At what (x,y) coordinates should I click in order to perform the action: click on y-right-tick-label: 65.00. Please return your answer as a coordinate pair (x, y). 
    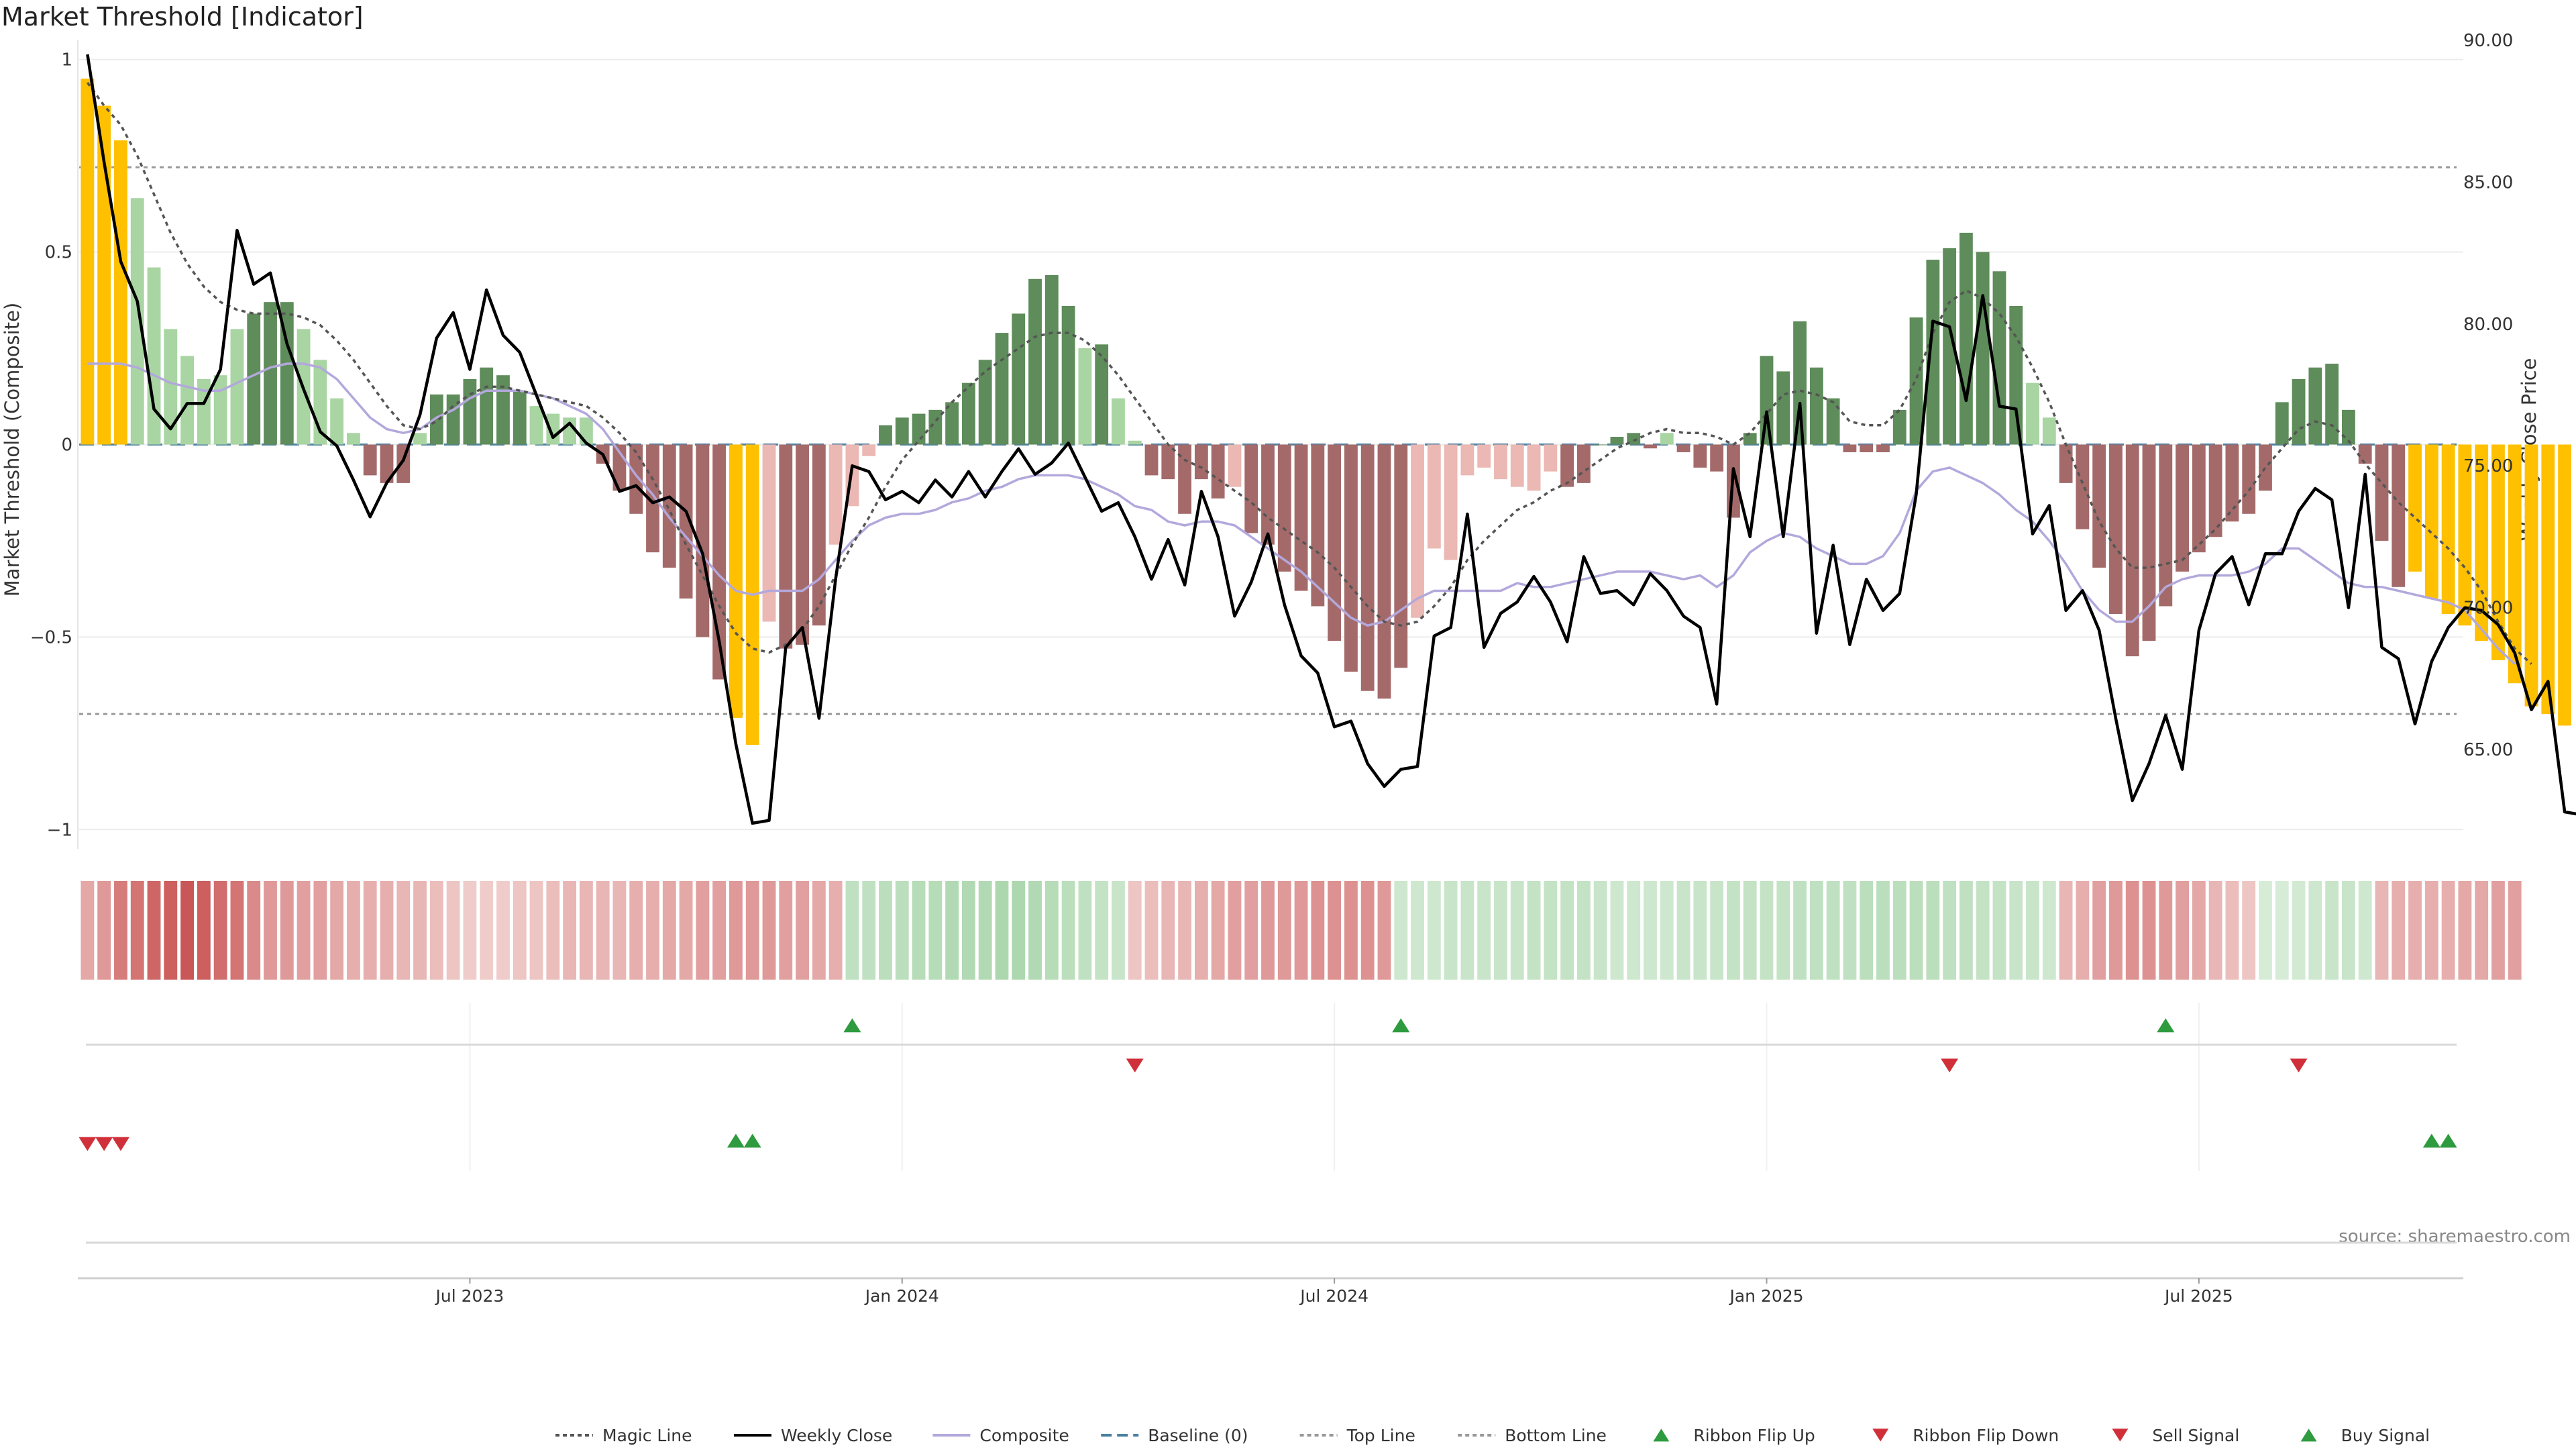
    Looking at the image, I should click on (2488, 750).